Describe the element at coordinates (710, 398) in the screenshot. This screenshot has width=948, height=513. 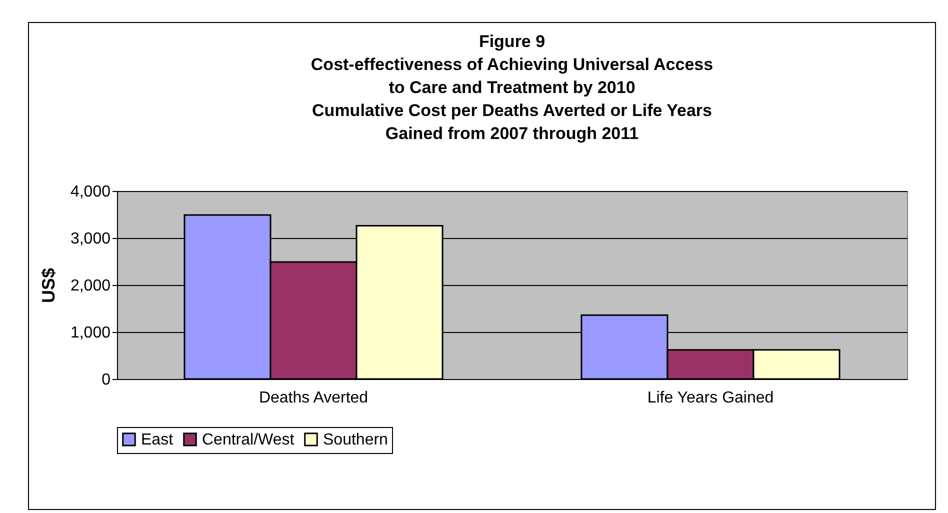
I see `x-tick-label: Life Years Gained` at that location.